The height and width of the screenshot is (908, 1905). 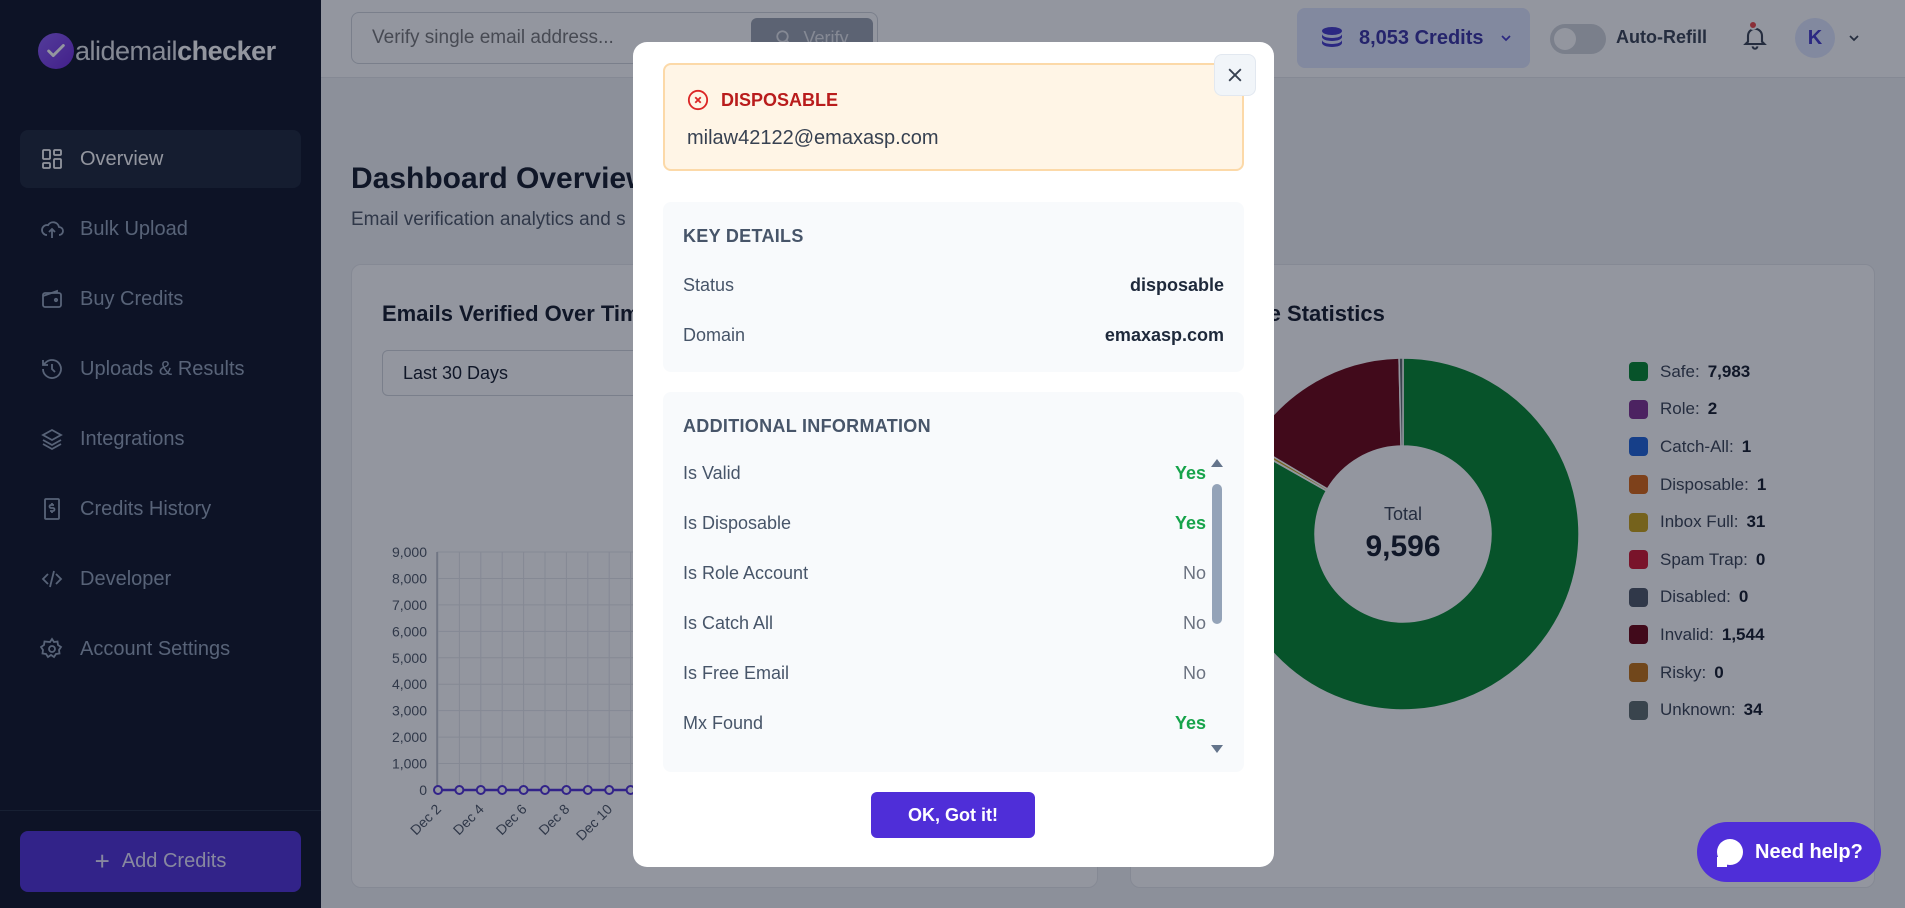 I want to click on result-email: milaw42122@emaxasp.com, so click(x=813, y=138).